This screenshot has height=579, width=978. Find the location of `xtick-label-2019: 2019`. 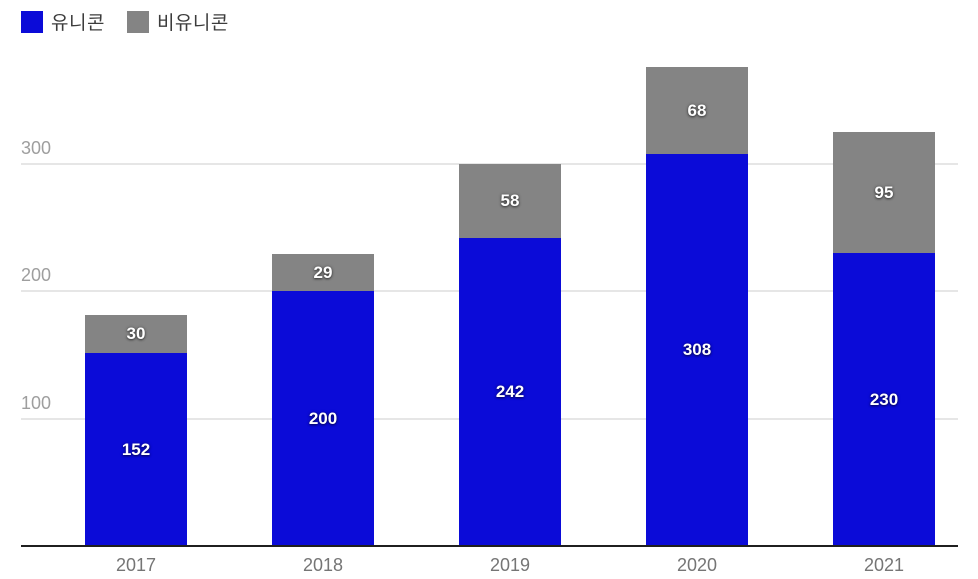

xtick-label-2019: 2019 is located at coordinates (510, 565).